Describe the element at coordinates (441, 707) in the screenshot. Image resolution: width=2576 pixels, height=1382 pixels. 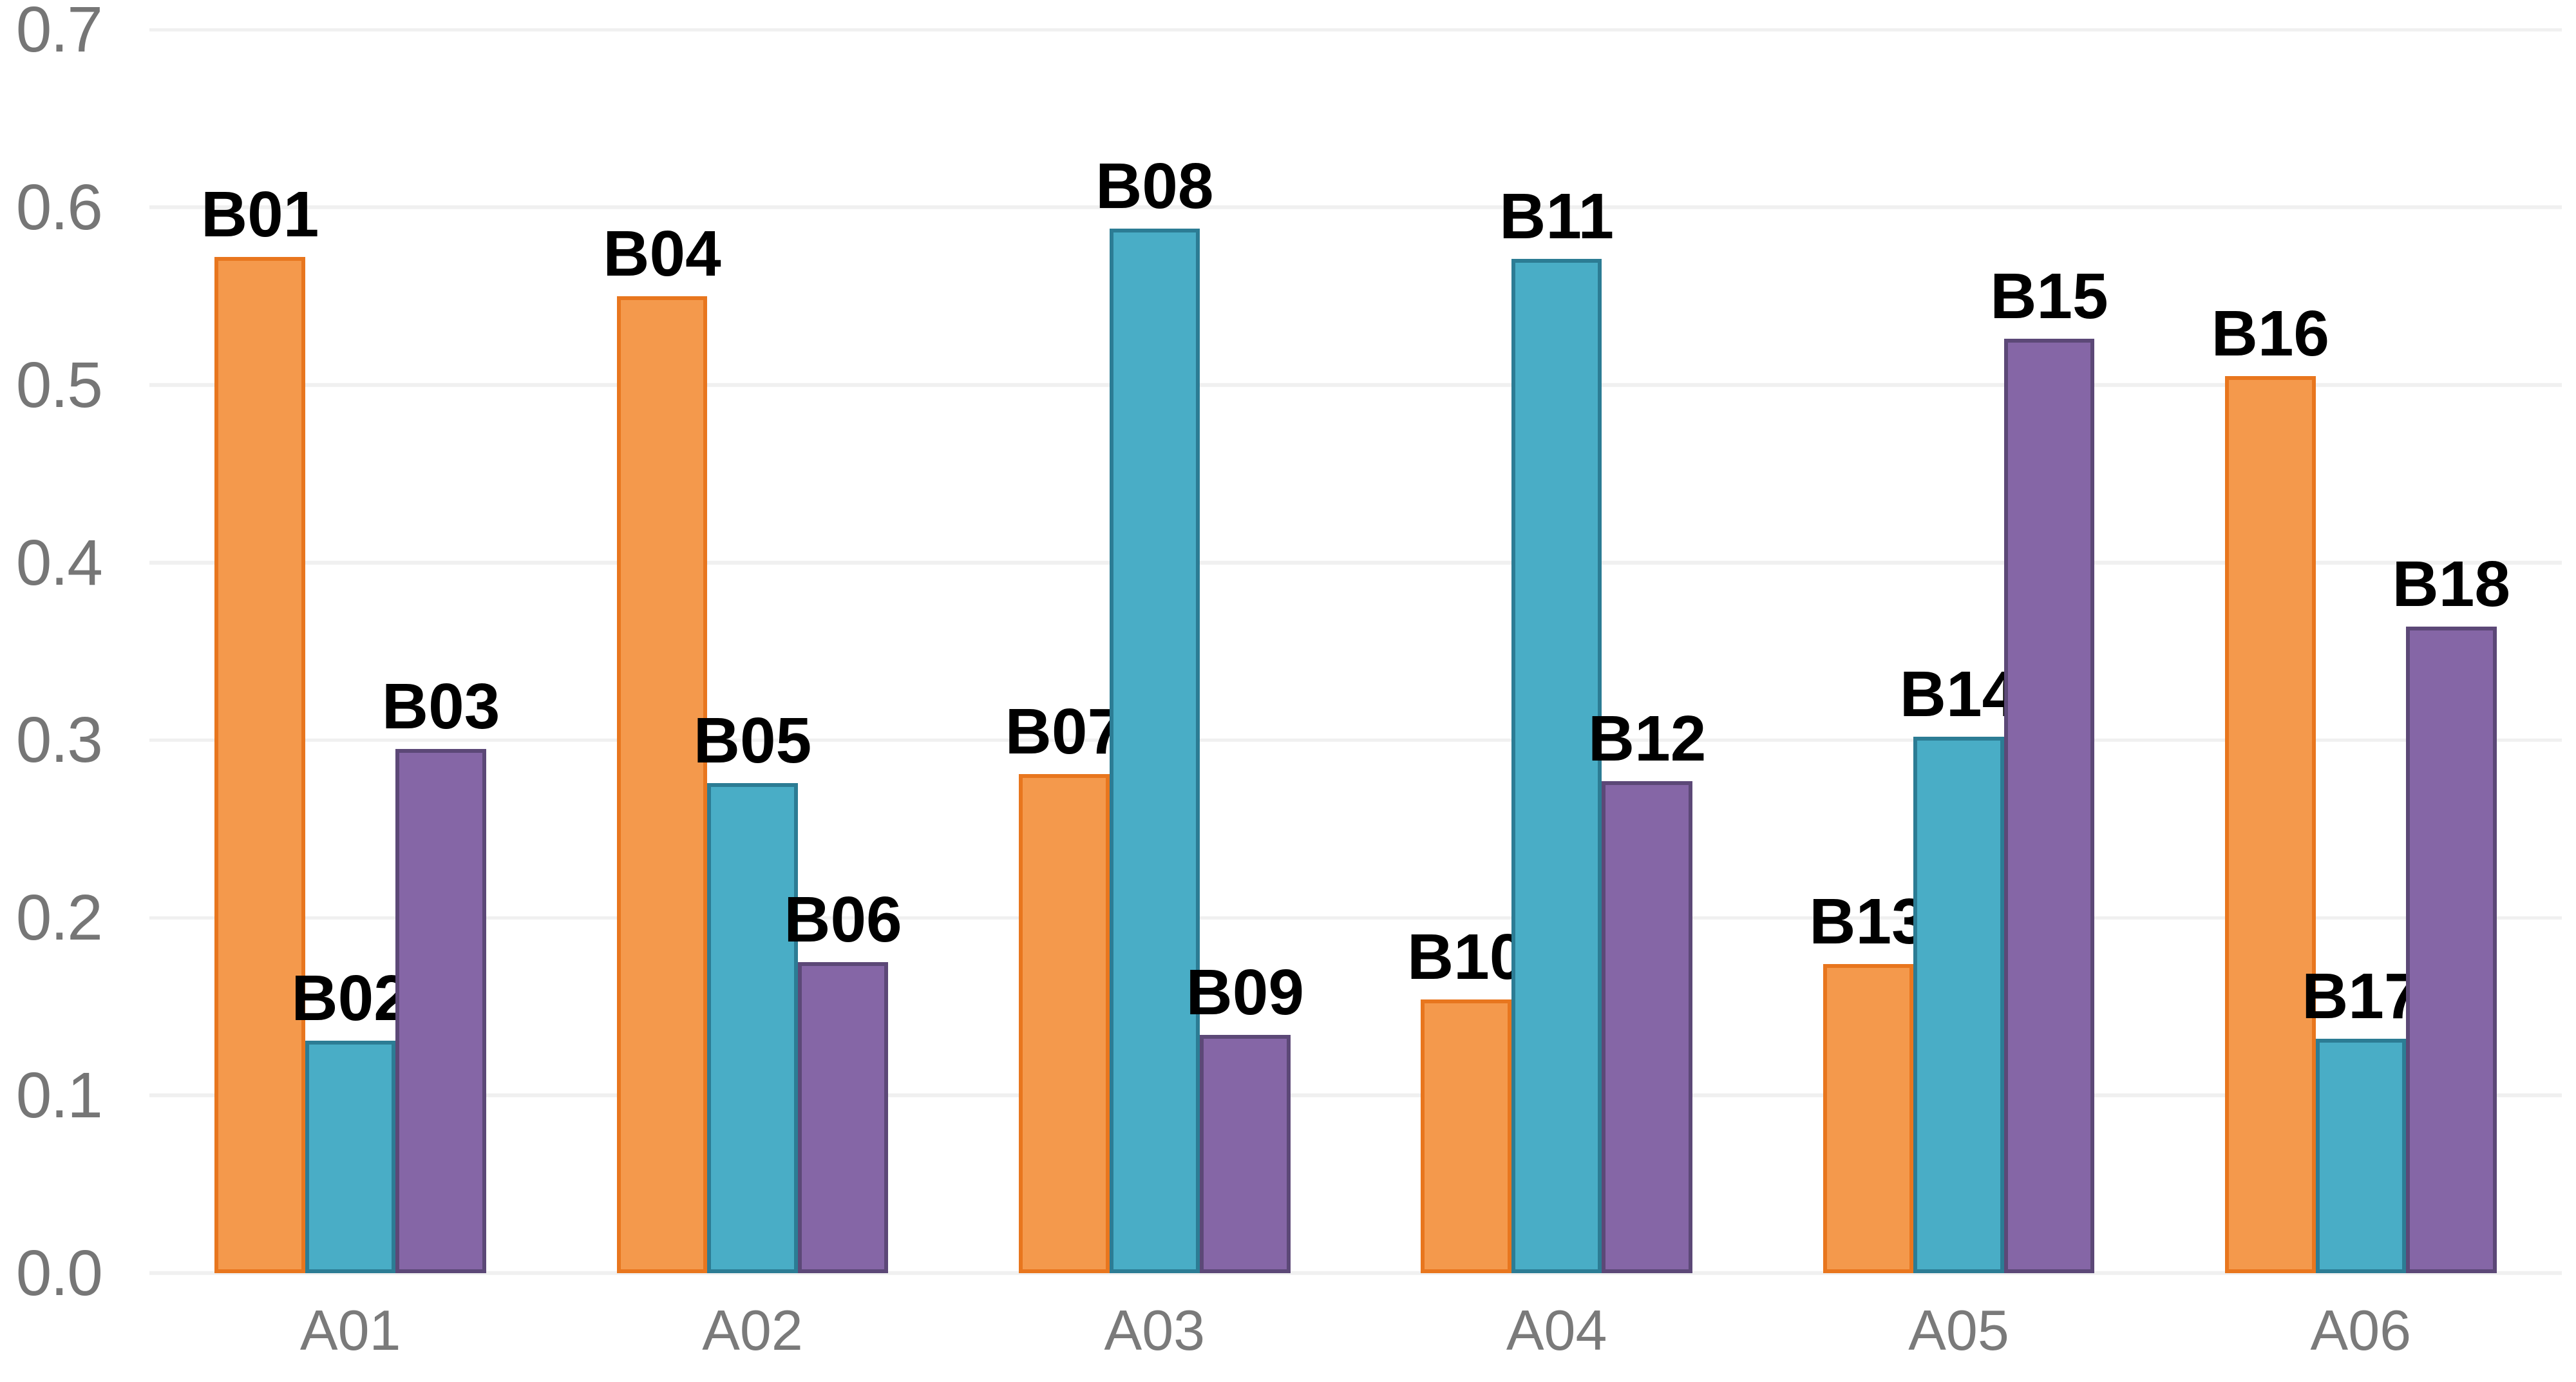
I see `bar-value-label: B03` at that location.